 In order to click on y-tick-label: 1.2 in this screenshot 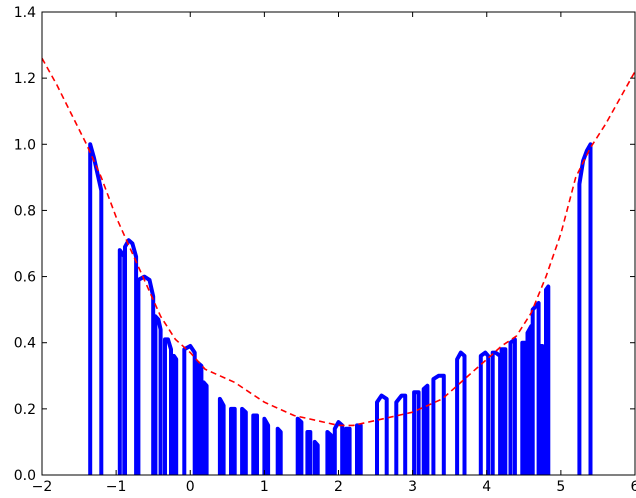, I will do `click(25, 79)`.